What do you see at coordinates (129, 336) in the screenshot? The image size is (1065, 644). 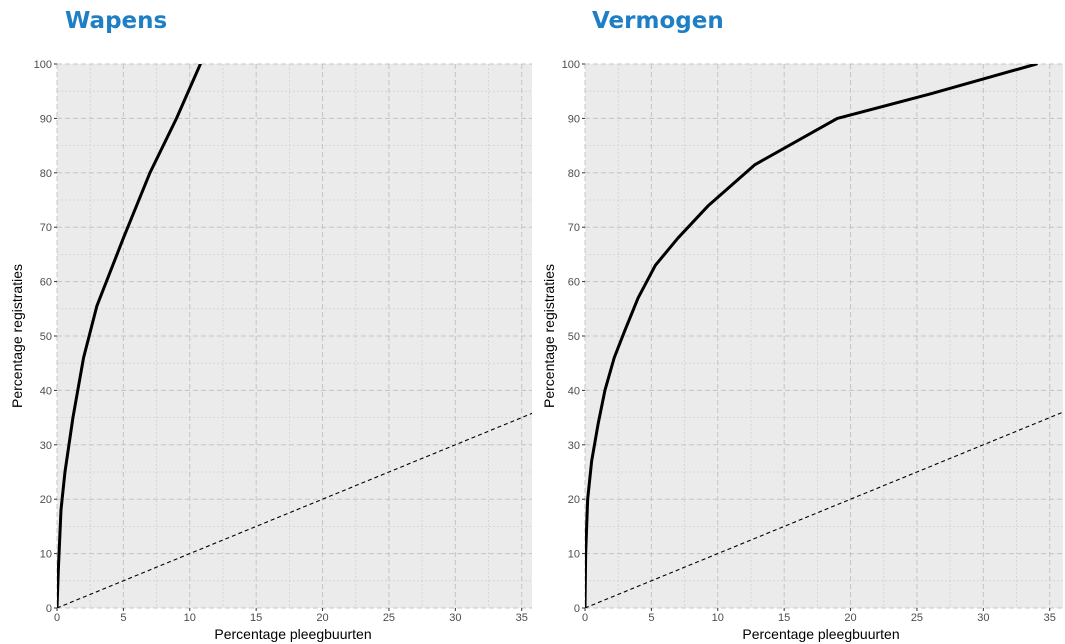 I see `lorenz-curve` at bounding box center [129, 336].